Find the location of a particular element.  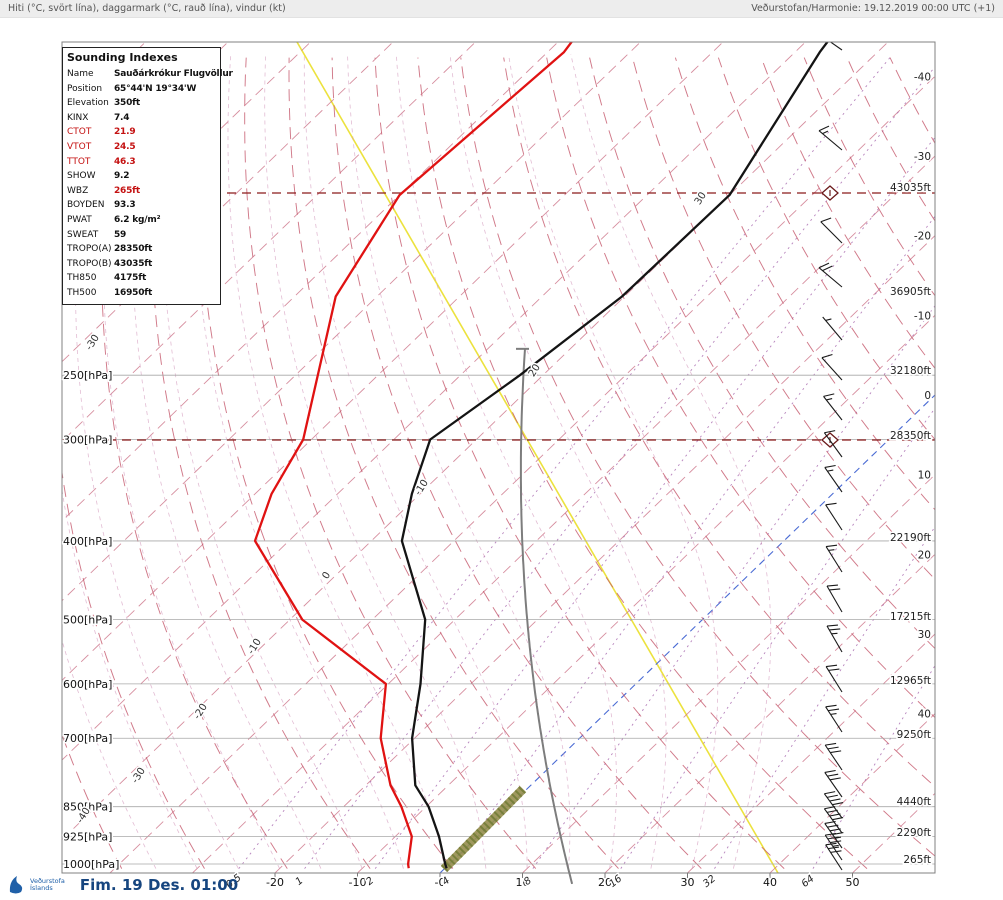

index-label: SWEAT is located at coordinates (83, 234).